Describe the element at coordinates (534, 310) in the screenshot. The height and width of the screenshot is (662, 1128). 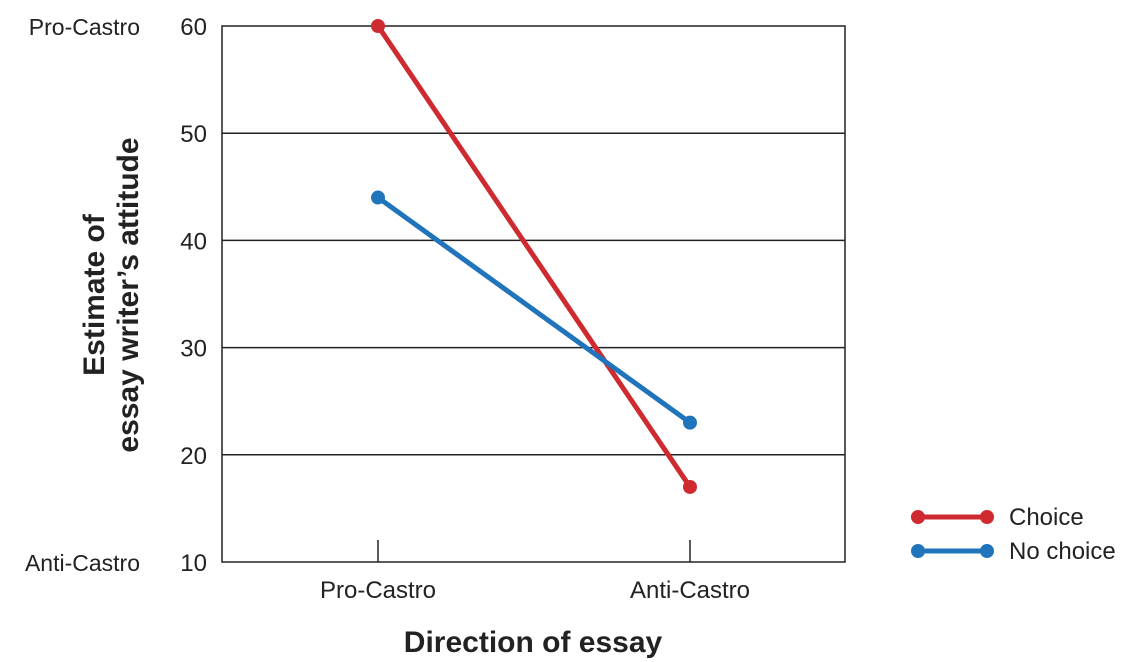
I see `series-line-no-choice` at that location.